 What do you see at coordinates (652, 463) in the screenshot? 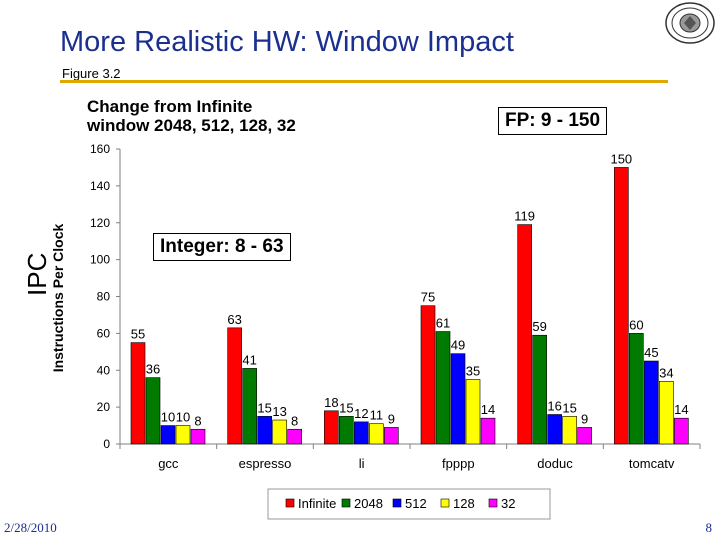
I see `x-category-label: tomcatv` at bounding box center [652, 463].